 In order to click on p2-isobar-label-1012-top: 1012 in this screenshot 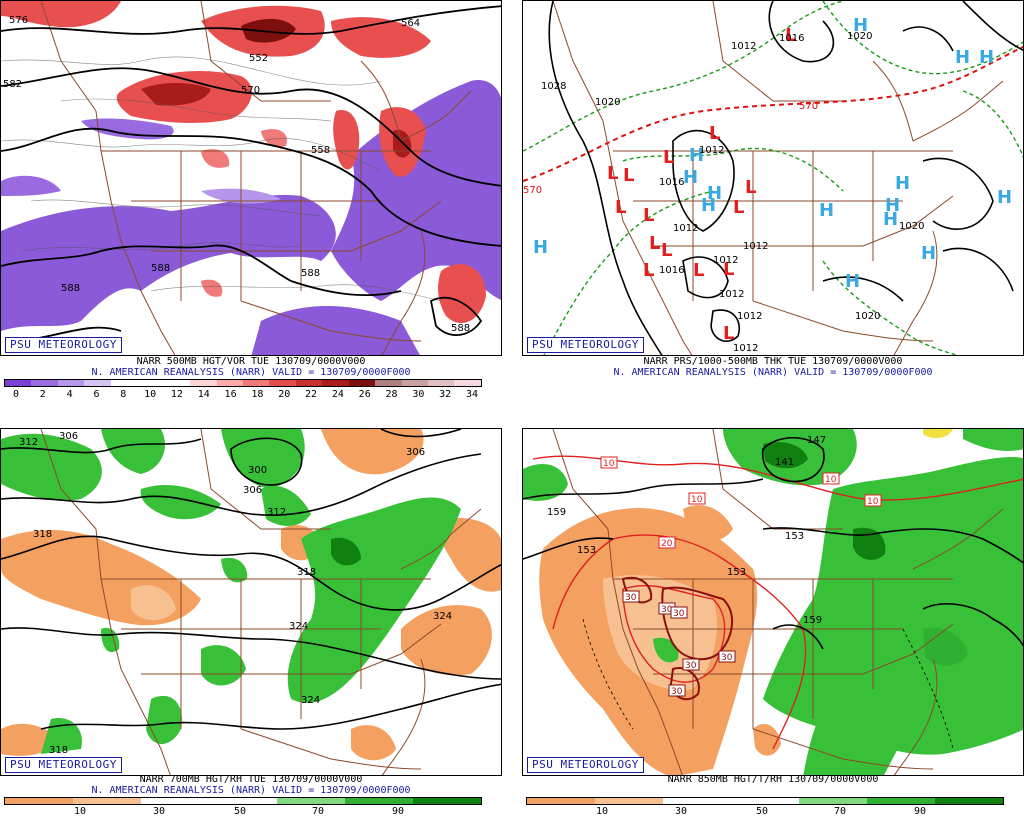, I will do `click(743, 46)`.